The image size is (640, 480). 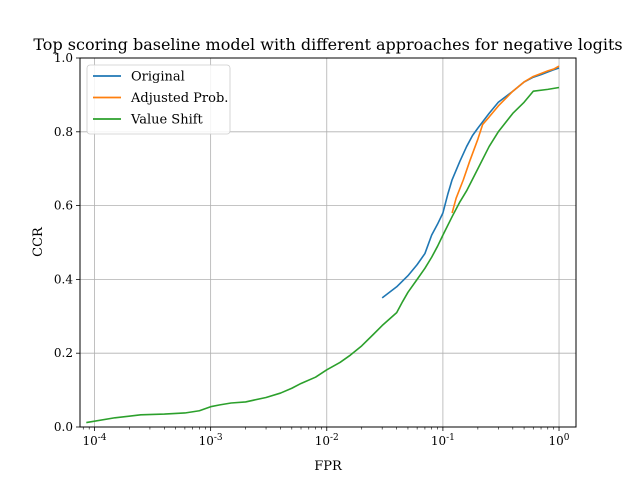 I want to click on legend-label: Value Shift, so click(x=167, y=120).